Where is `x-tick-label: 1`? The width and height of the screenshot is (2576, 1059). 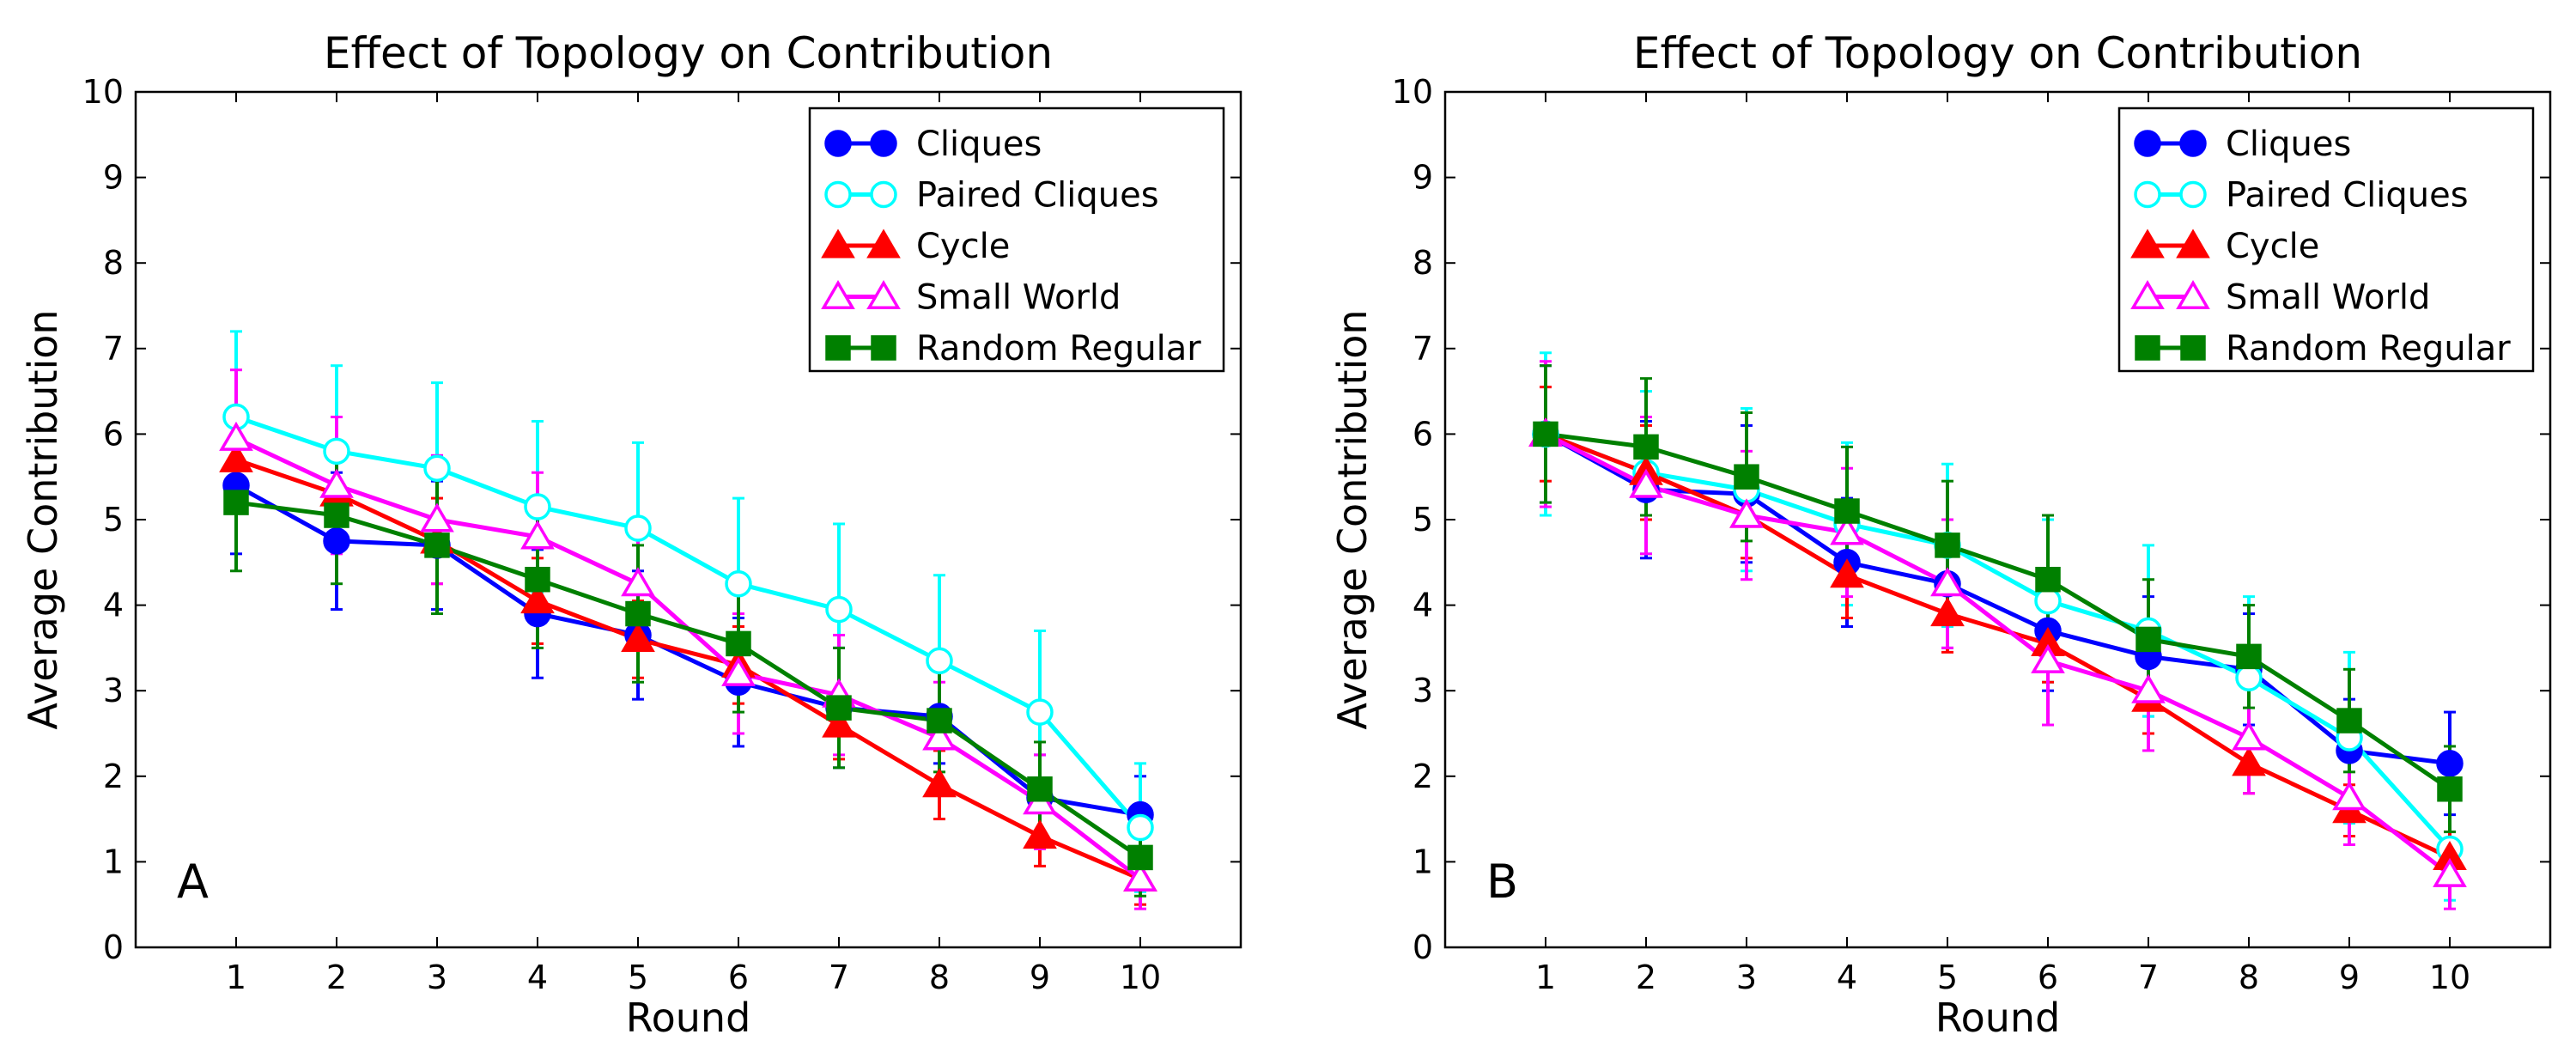
x-tick-label: 1 is located at coordinates (1546, 977).